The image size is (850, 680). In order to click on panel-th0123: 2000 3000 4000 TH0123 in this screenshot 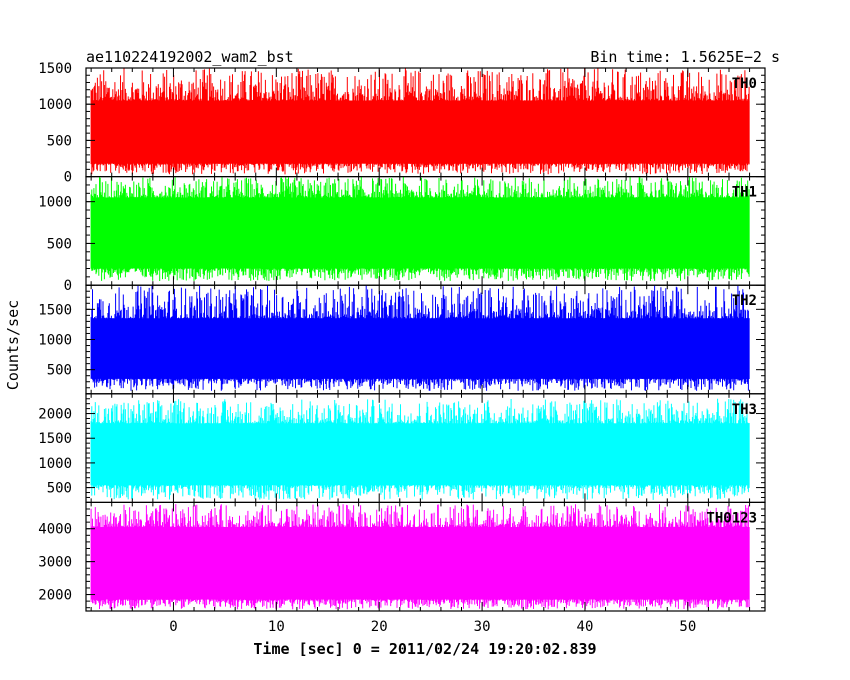, I will do `click(402, 556)`.